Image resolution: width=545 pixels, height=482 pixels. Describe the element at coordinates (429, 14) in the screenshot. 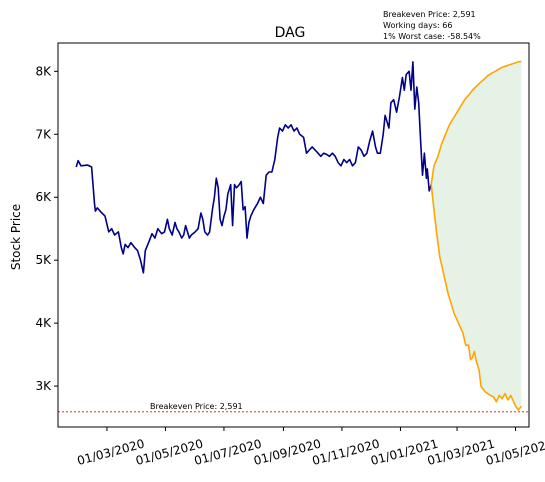

I see `note-breakeven: Breakeven Price: 2,591` at that location.